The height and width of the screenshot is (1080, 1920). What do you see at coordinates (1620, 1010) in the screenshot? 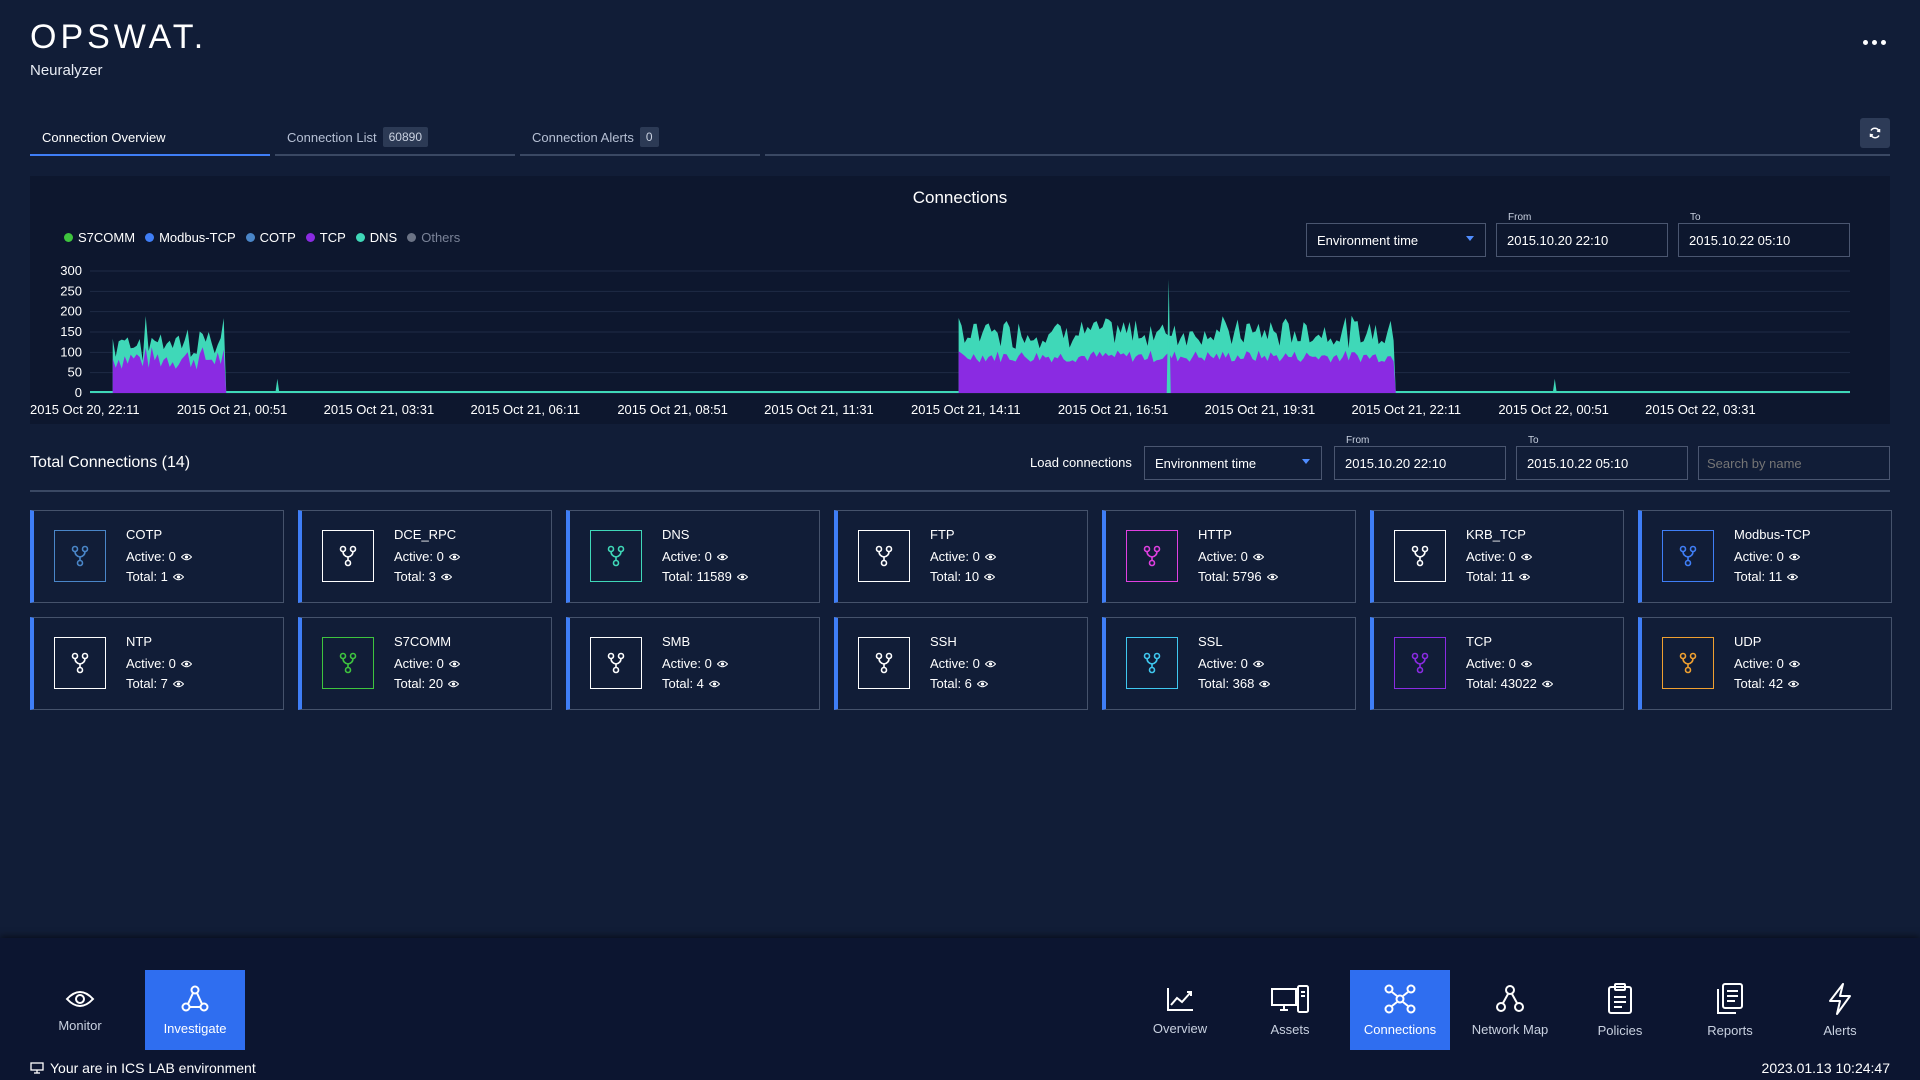
I see `nav-policies-button: Policies` at bounding box center [1620, 1010].